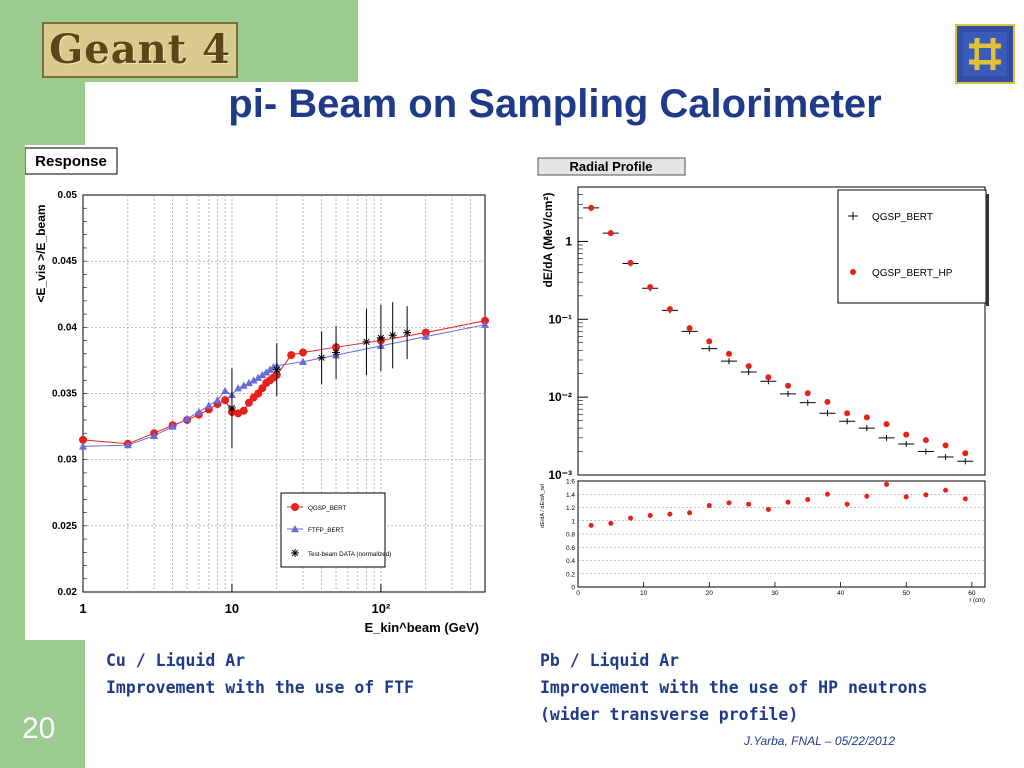 Image resolution: width=1024 pixels, height=768 pixels. Describe the element at coordinates (295, 553) in the screenshot. I see `legend-marker-test-beam` at that location.